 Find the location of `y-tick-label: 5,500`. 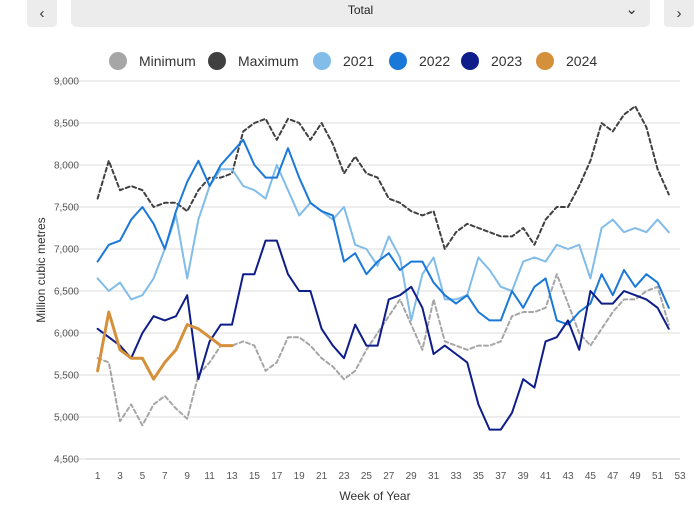

y-tick-label: 5,500 is located at coordinates (66, 376).